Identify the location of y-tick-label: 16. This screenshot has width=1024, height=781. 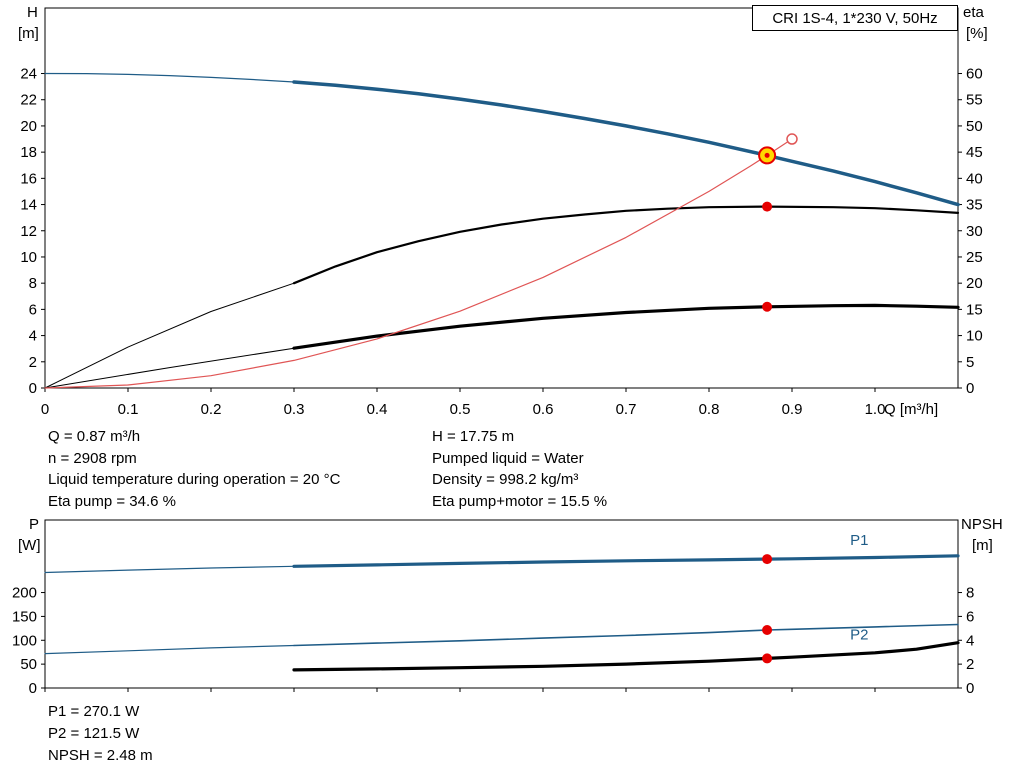
(28, 178).